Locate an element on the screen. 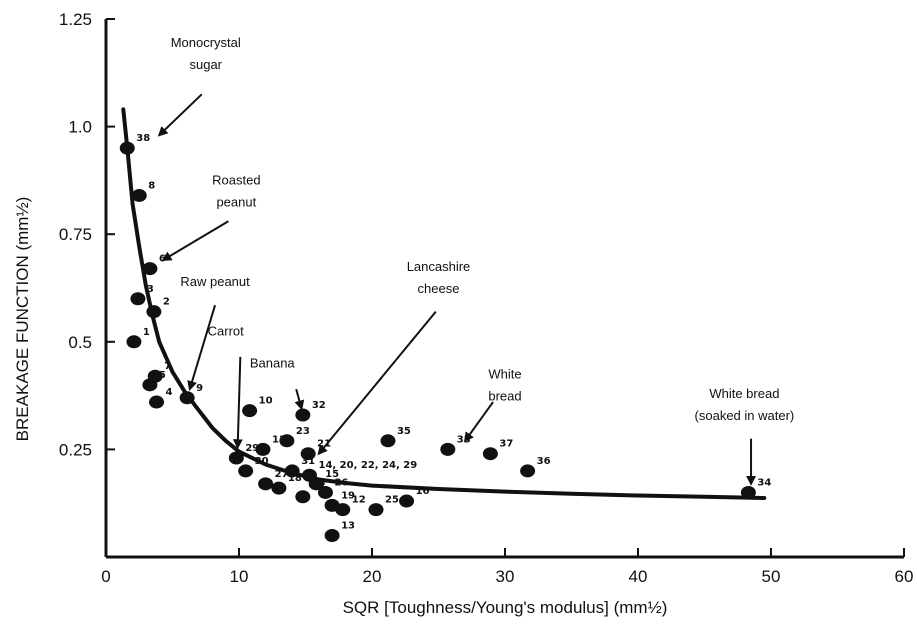 This screenshot has width=917, height=624. annotation-line: bread is located at coordinates (504, 395).